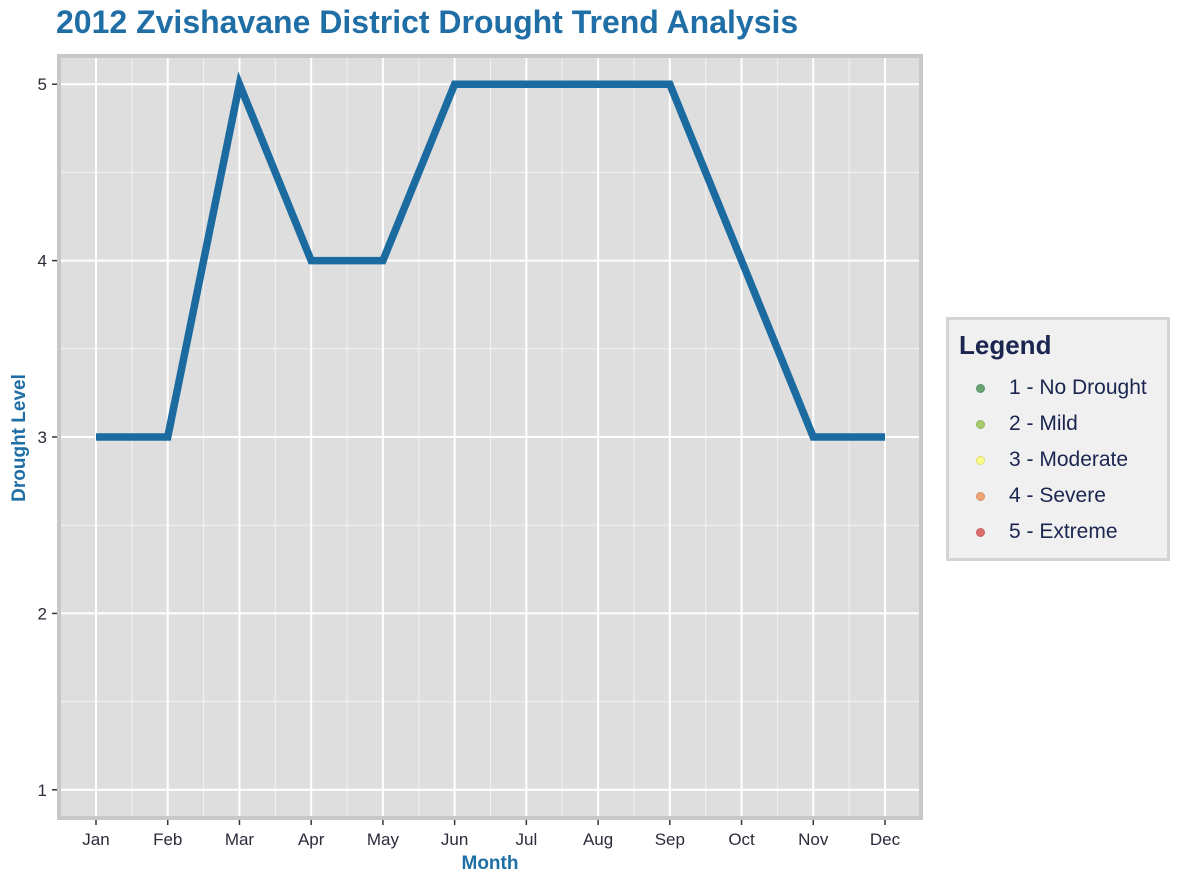 Image resolution: width=1181 pixels, height=885 pixels. I want to click on x-tick-label-feb: Feb, so click(167, 839).